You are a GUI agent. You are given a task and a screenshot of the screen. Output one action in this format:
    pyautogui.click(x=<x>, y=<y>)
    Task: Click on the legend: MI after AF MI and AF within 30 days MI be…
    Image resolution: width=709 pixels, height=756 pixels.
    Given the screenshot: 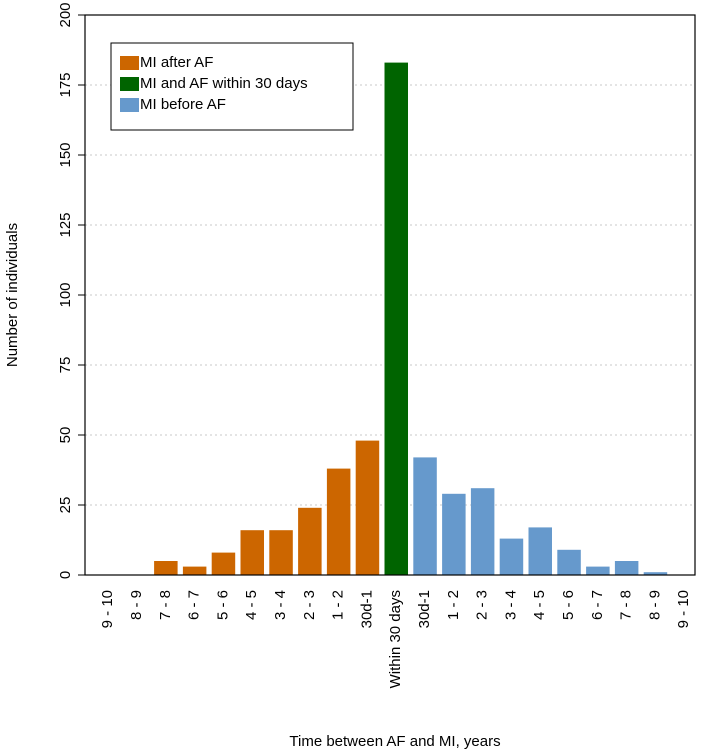 What is the action you would take?
    pyautogui.click(x=232, y=86)
    